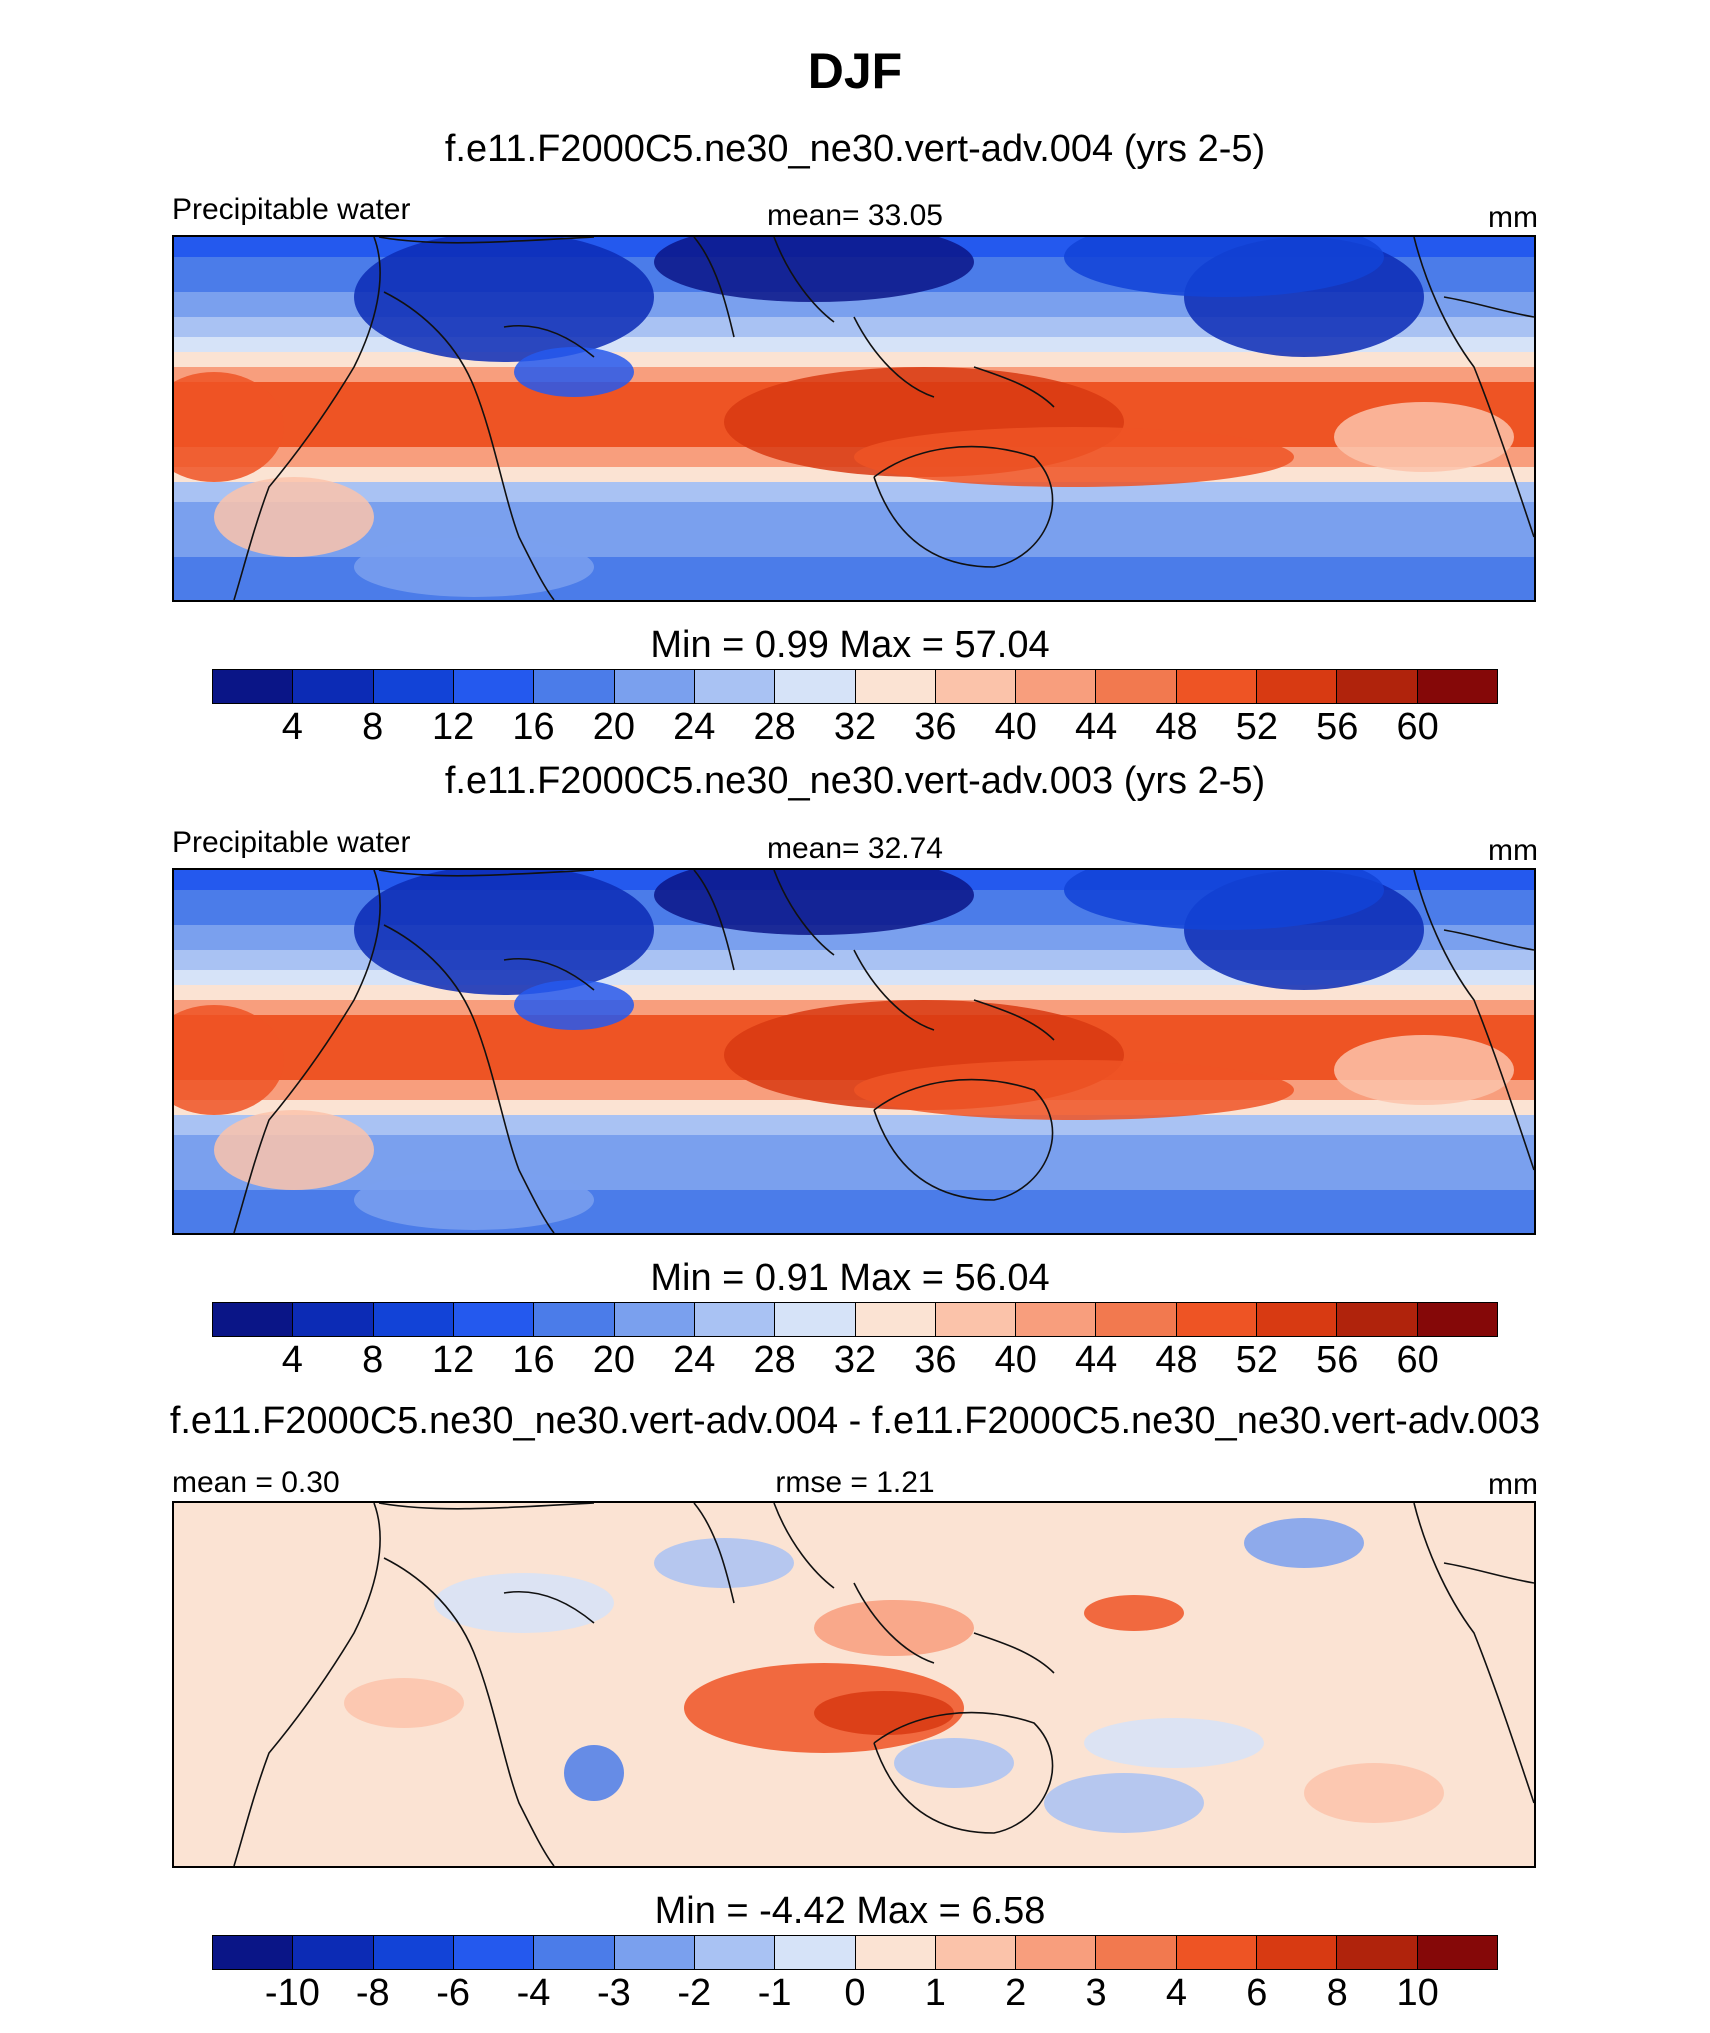  What do you see at coordinates (1257, 1360) in the screenshot?
I see `colorbar-tick-label: 52` at bounding box center [1257, 1360].